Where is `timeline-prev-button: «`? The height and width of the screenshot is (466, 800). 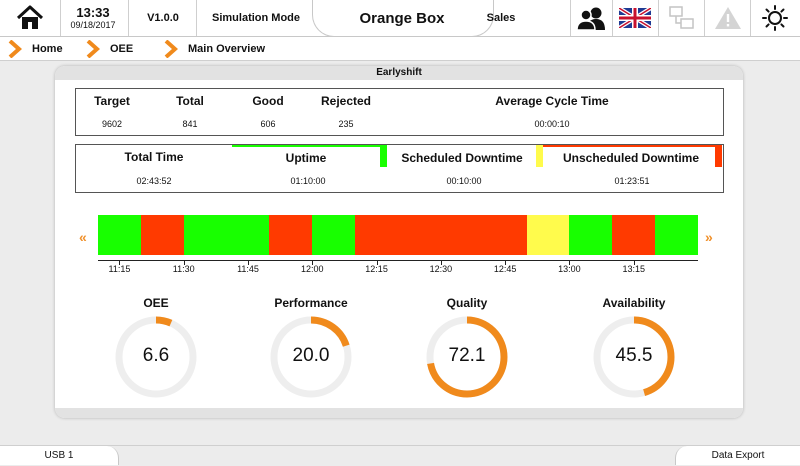
timeline-prev-button: « is located at coordinates (83, 237).